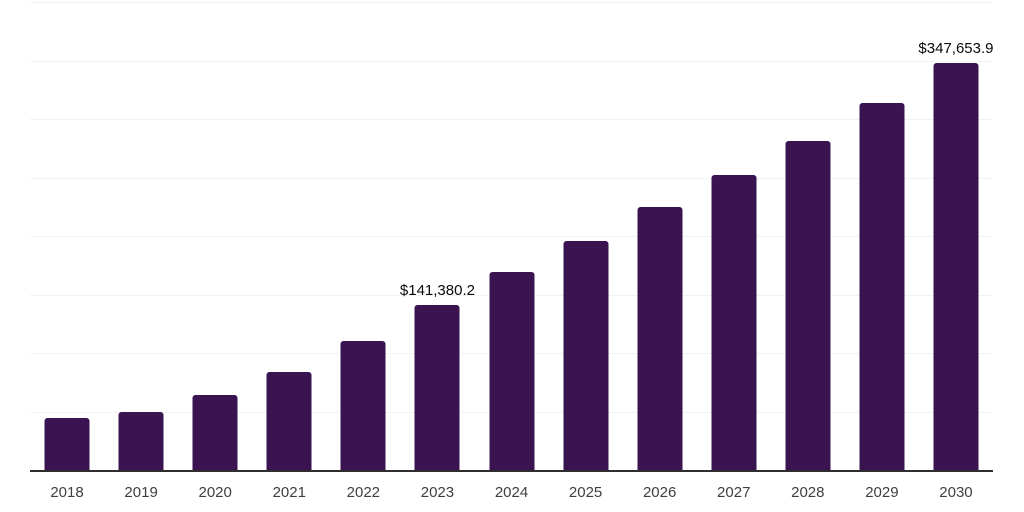 This screenshot has width=1024, height=512. What do you see at coordinates (141, 492) in the screenshot?
I see `x-tick-label-2019: 2019` at bounding box center [141, 492].